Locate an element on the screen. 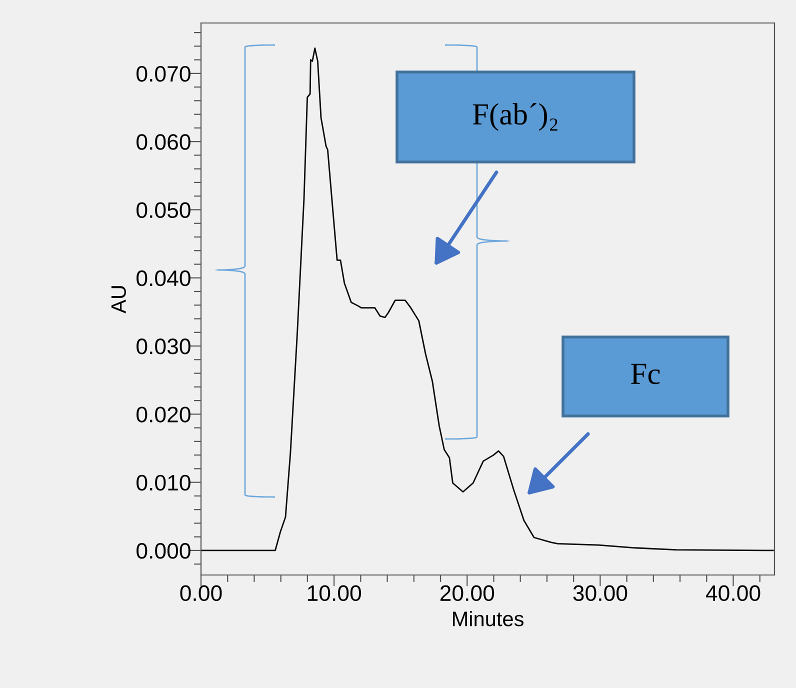  x-axis-title: Minutes is located at coordinates (488, 618).